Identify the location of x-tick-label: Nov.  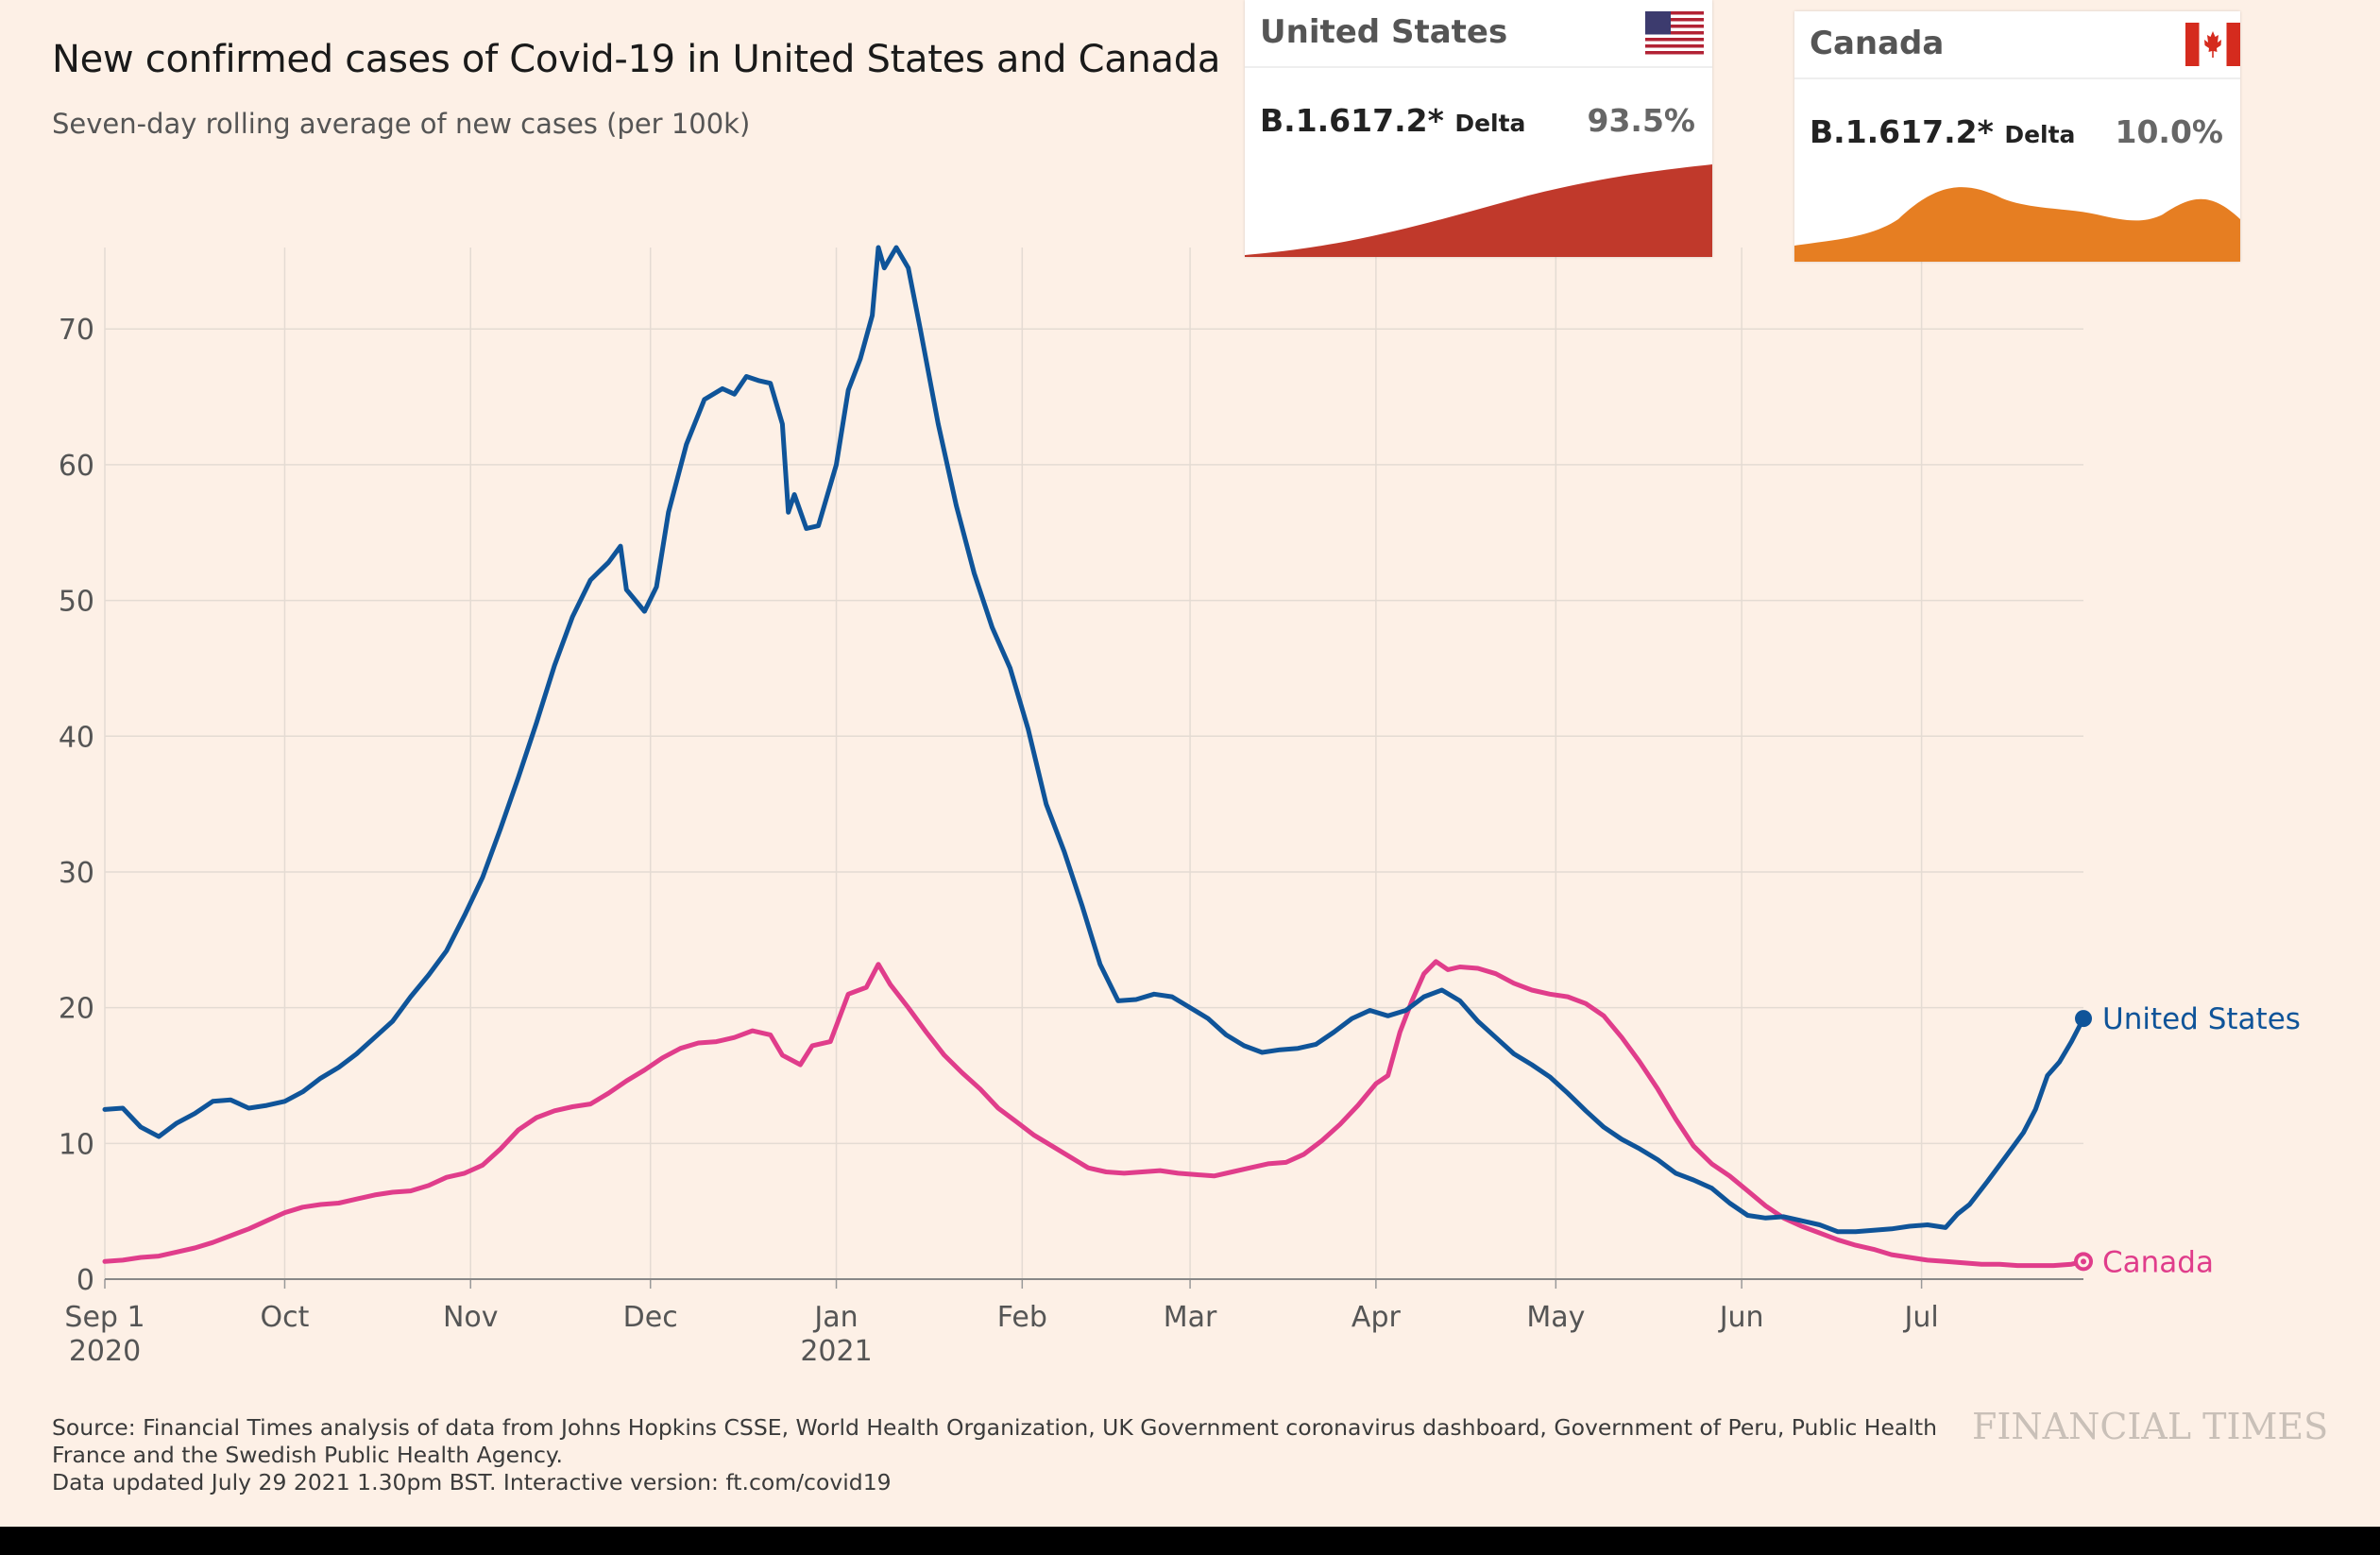
(471, 1317).